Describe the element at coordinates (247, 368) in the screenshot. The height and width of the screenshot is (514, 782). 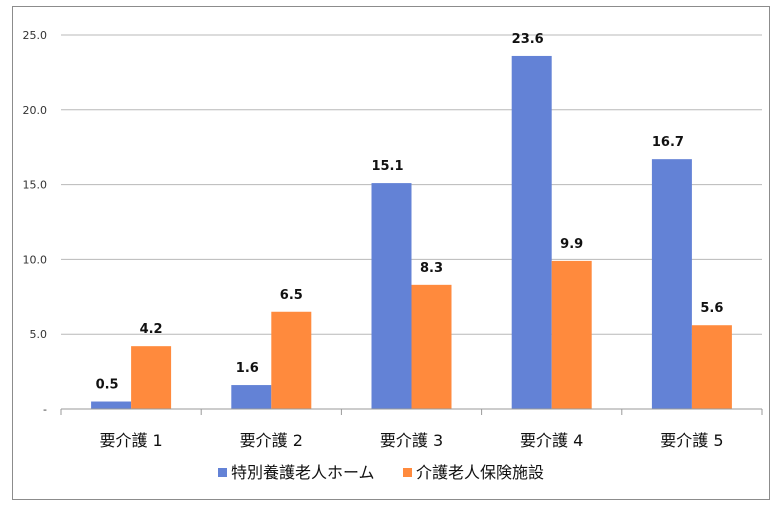
I see `data-label: 1.6` at that location.